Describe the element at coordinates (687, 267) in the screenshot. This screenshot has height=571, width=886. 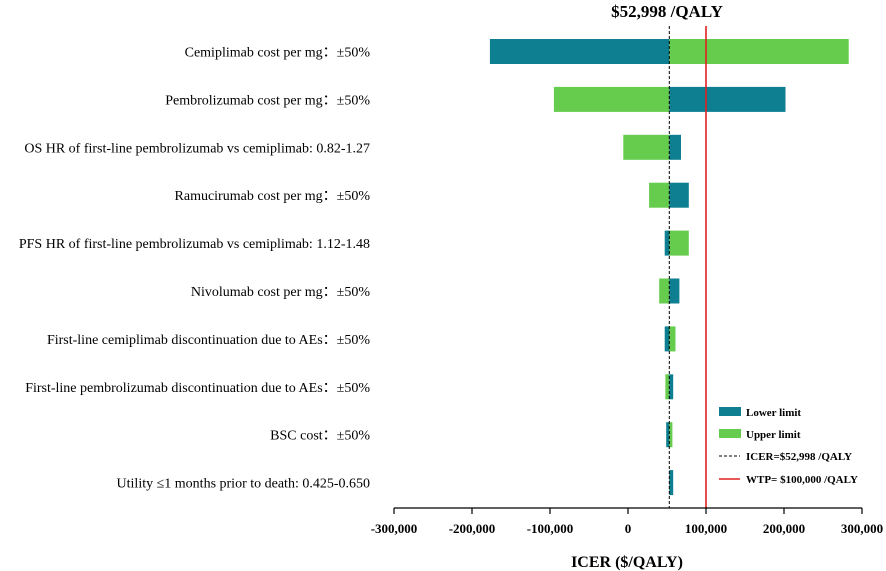
I see `reference-lines` at that location.